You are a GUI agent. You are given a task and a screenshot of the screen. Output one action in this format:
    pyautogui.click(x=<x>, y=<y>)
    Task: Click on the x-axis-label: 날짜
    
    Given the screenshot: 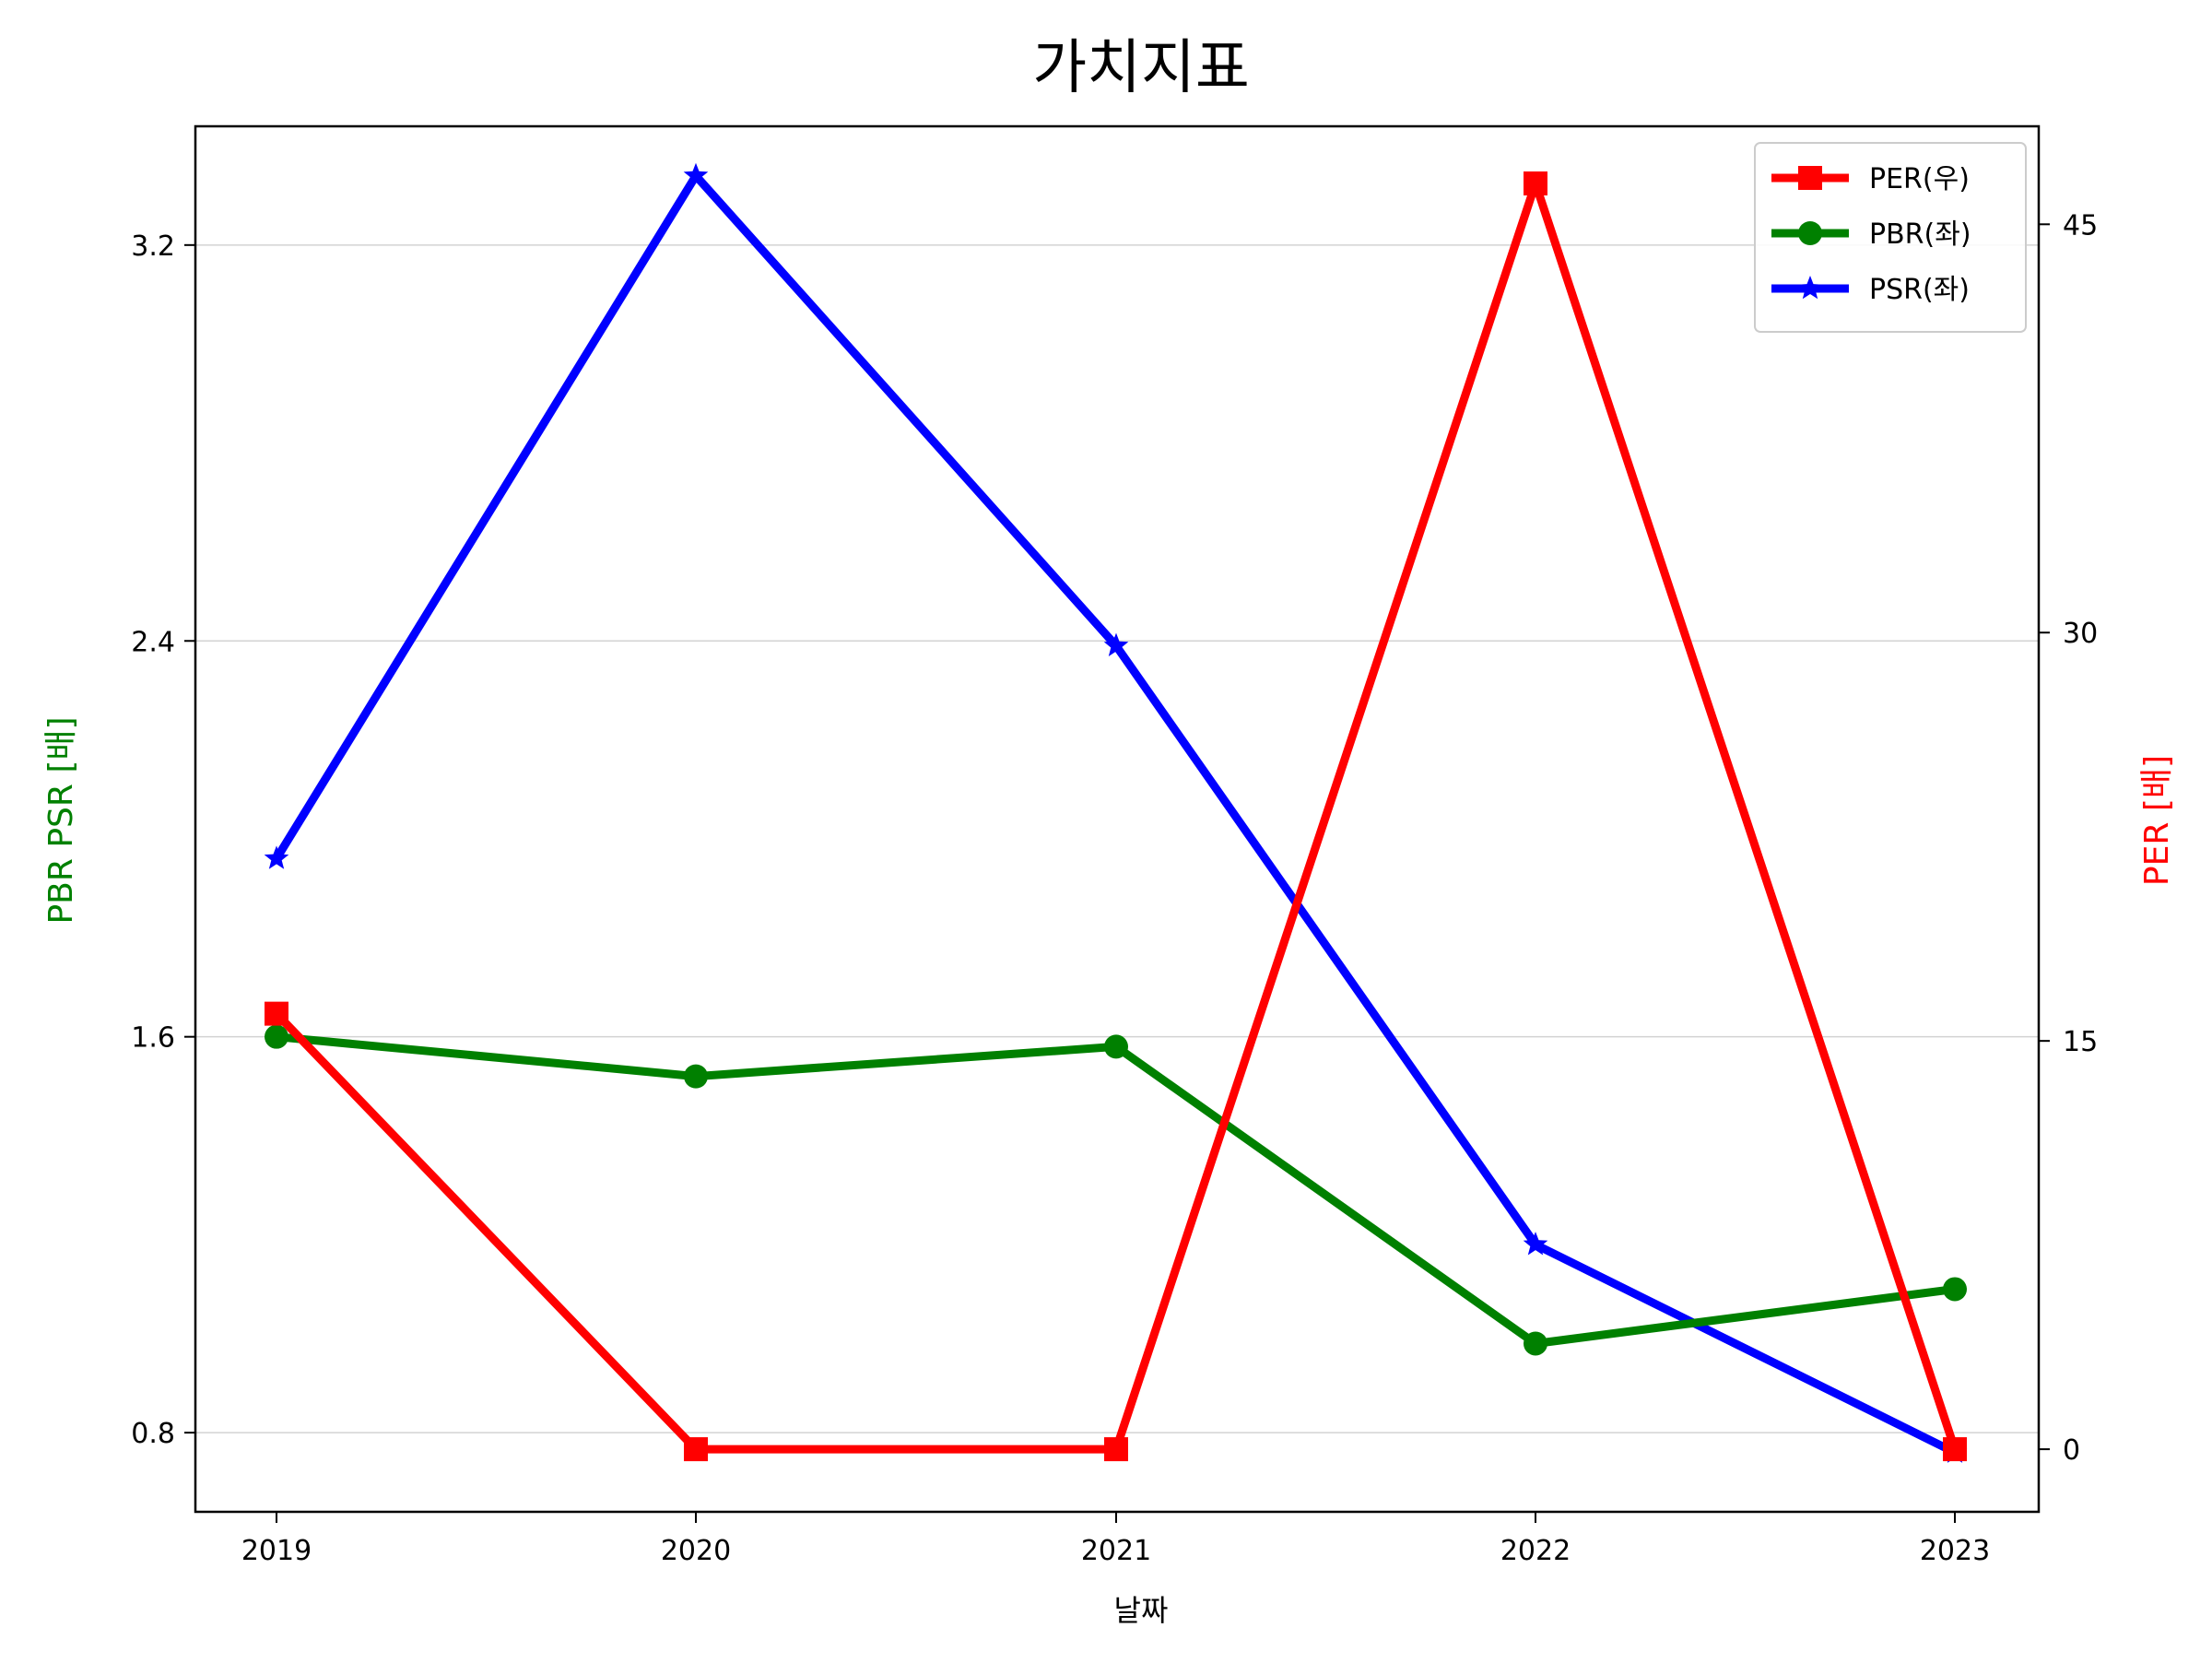 What is the action you would take?
    pyautogui.click(x=1141, y=1610)
    